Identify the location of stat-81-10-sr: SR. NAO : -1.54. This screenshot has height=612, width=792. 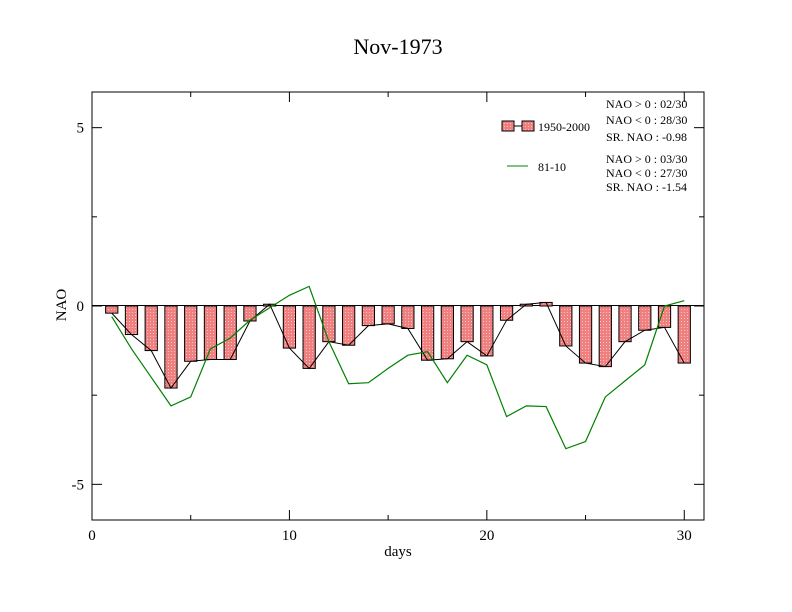
(646, 187).